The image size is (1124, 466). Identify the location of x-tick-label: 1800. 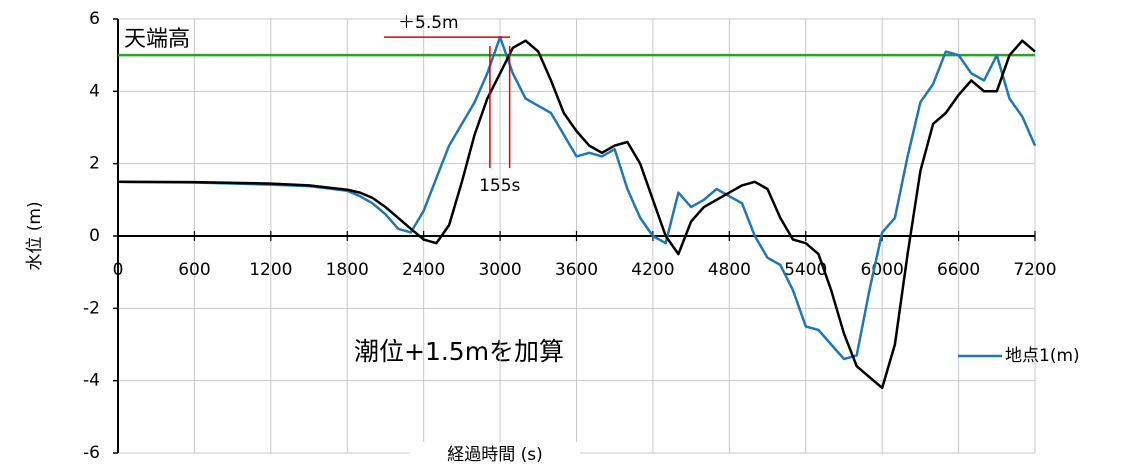
(347, 270).